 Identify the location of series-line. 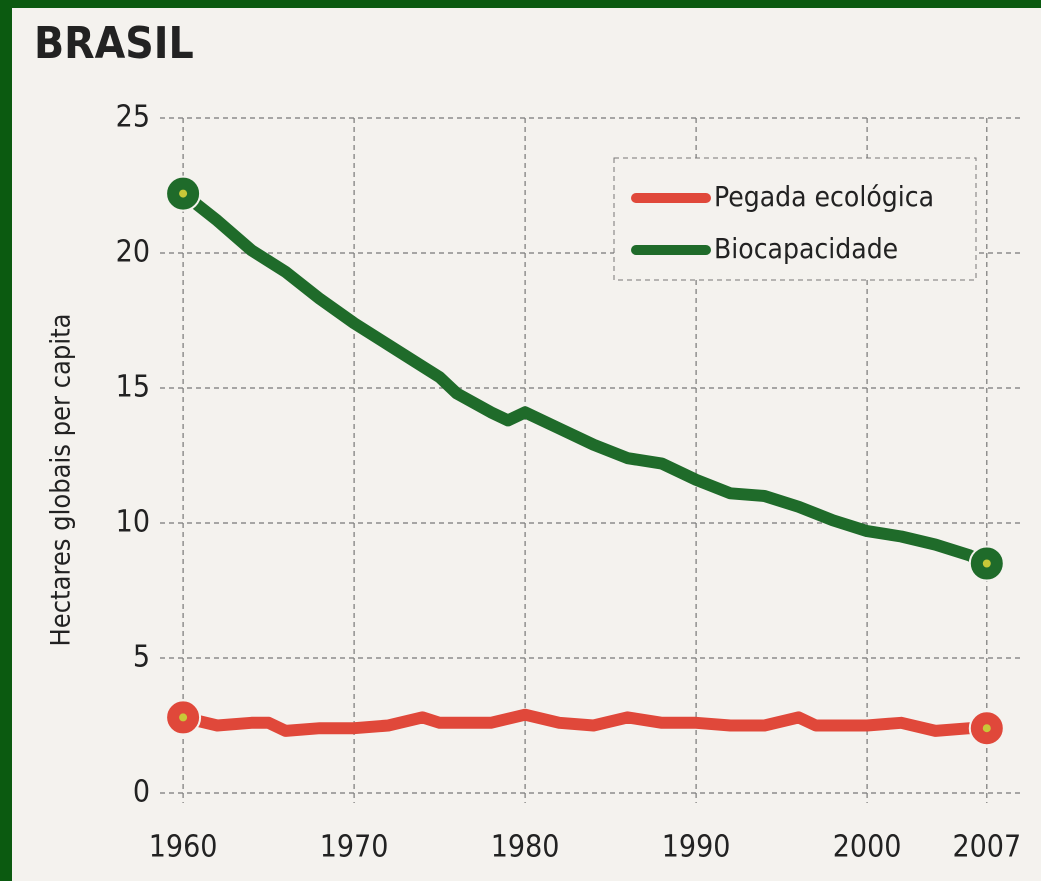
(585, 722).